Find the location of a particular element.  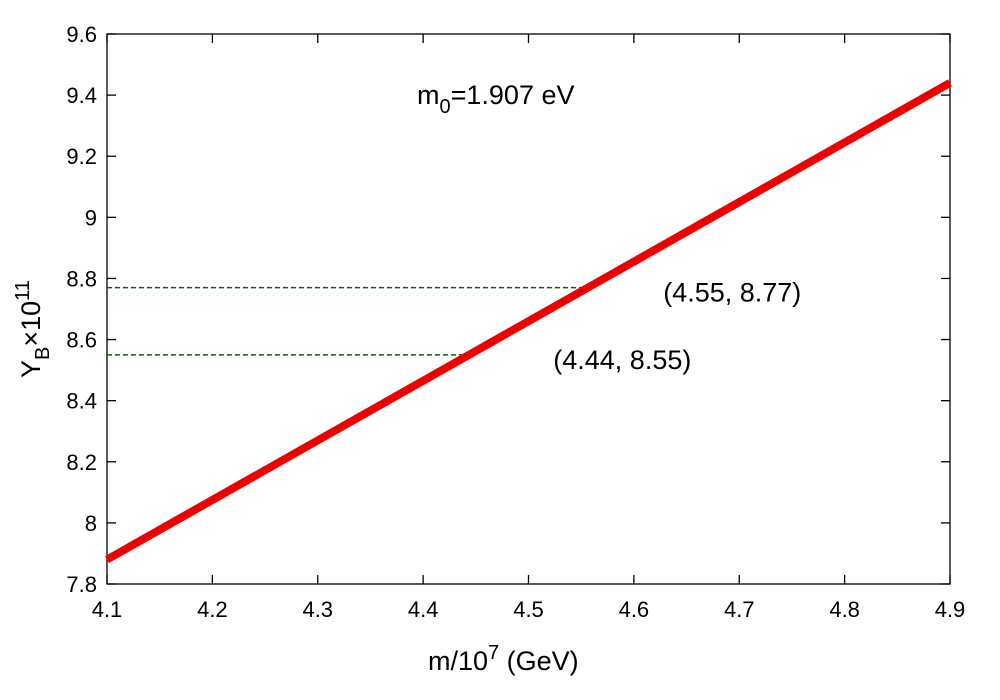

y-tick-label: 9 is located at coordinates (91, 217).